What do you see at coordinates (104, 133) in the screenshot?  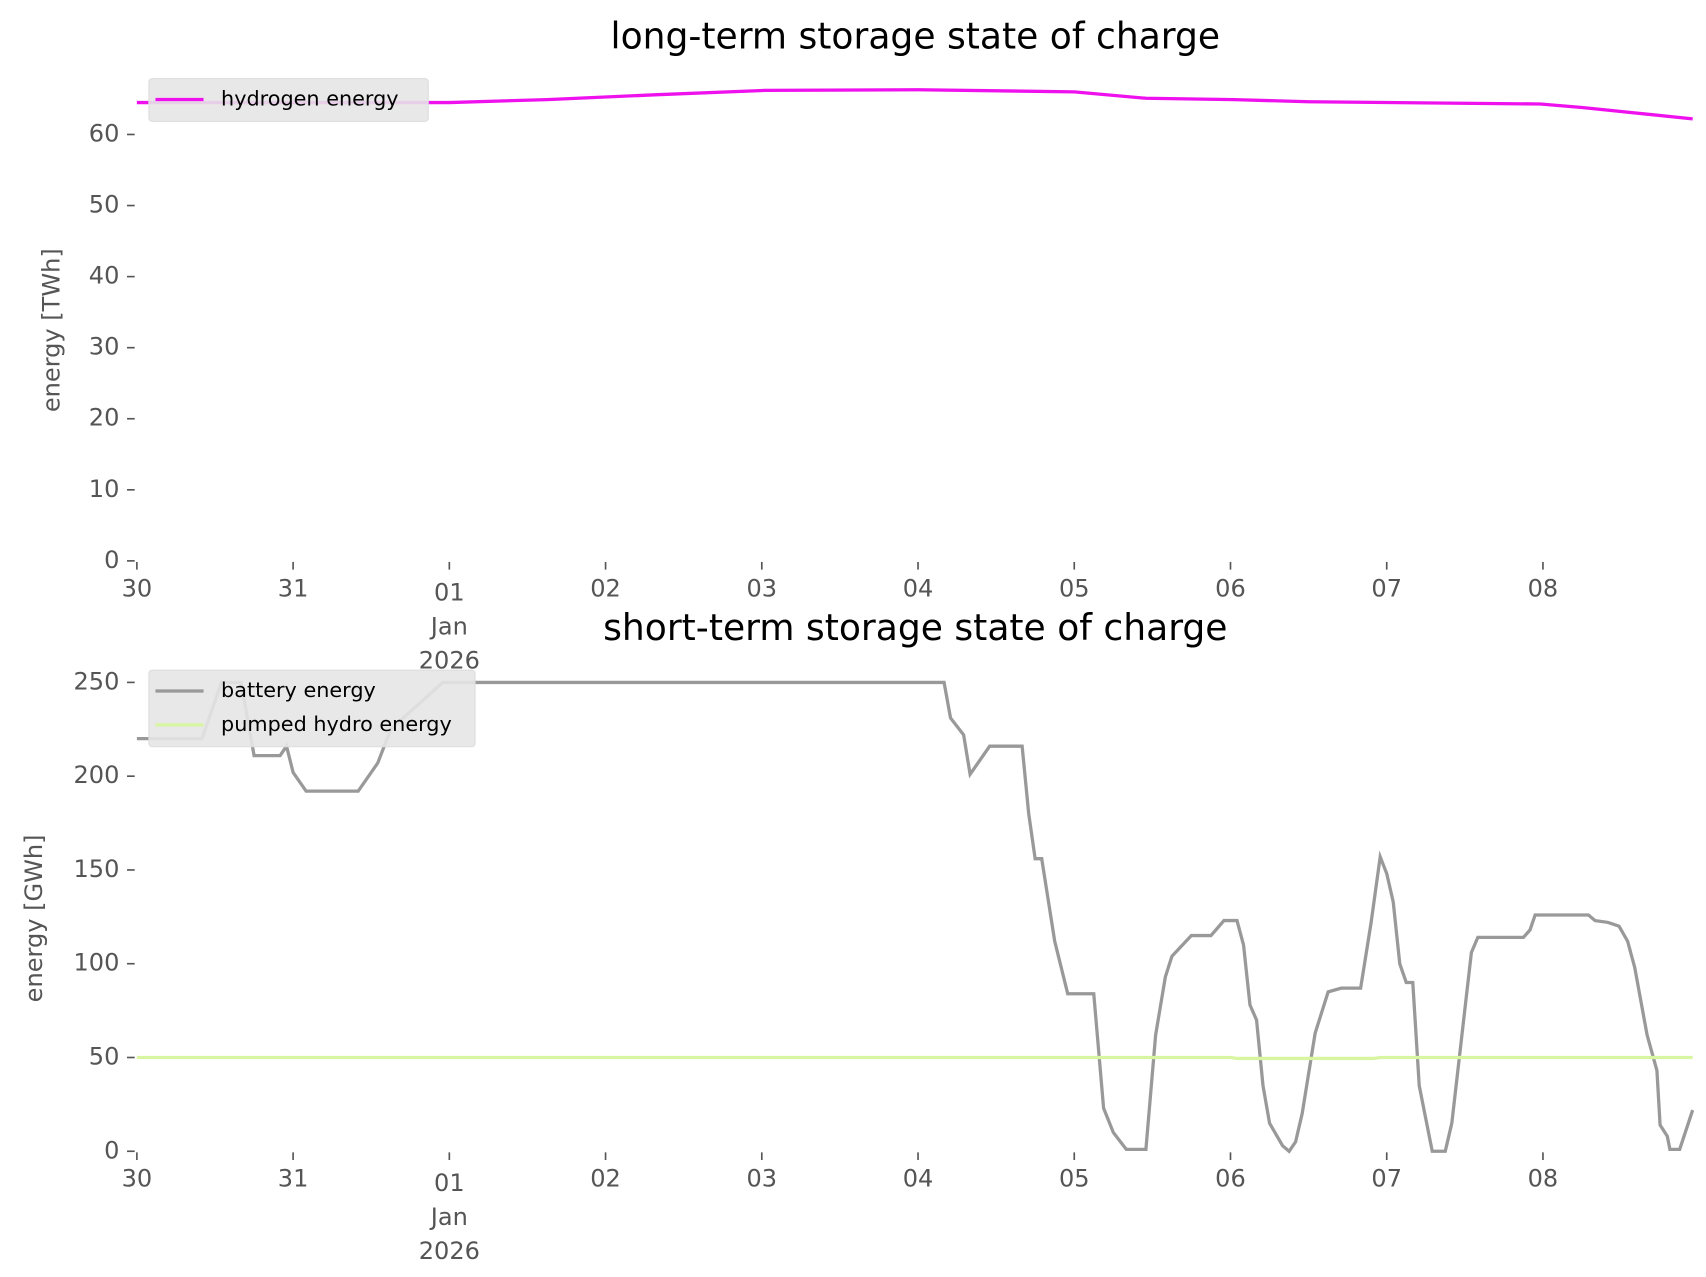 I see `y-tick-label: 60` at bounding box center [104, 133].